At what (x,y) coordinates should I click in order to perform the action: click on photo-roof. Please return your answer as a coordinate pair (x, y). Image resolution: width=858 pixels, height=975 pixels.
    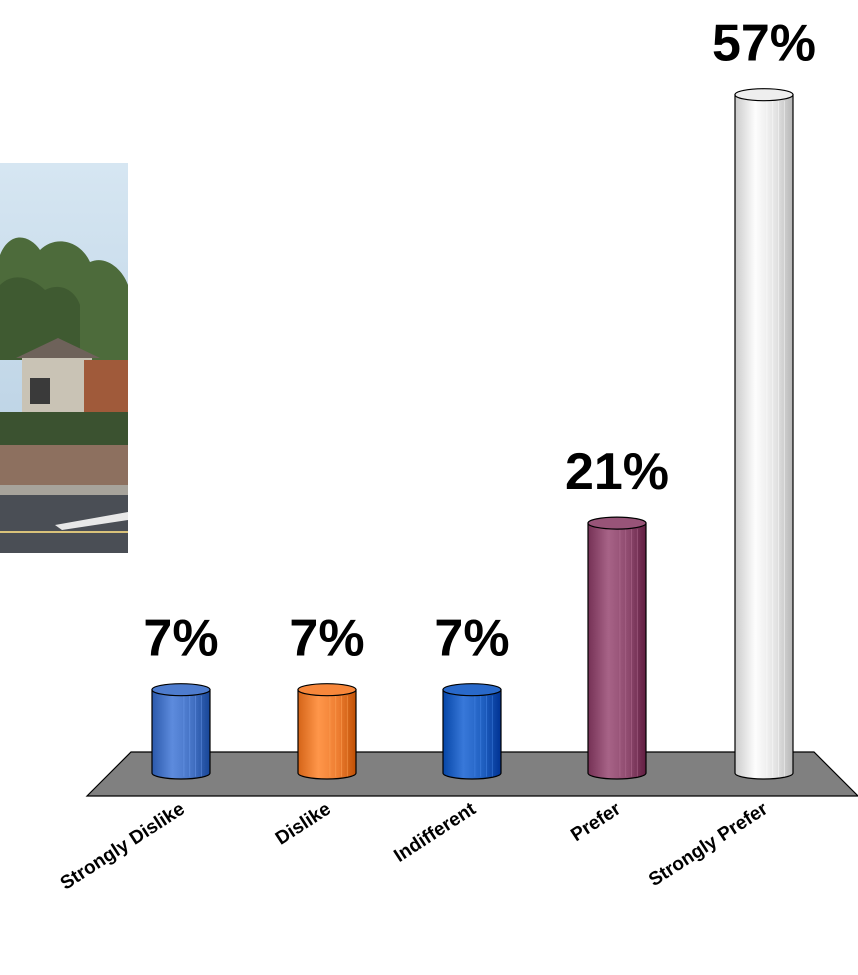
    Looking at the image, I should click on (58, 348).